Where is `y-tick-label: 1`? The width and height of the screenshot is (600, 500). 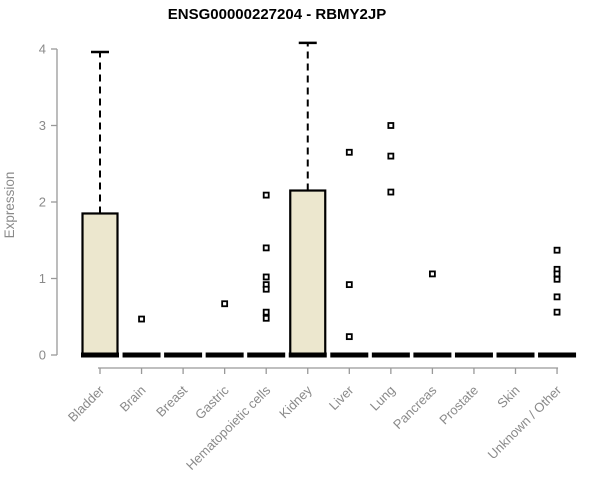
y-tick-label: 1 is located at coordinates (42, 278).